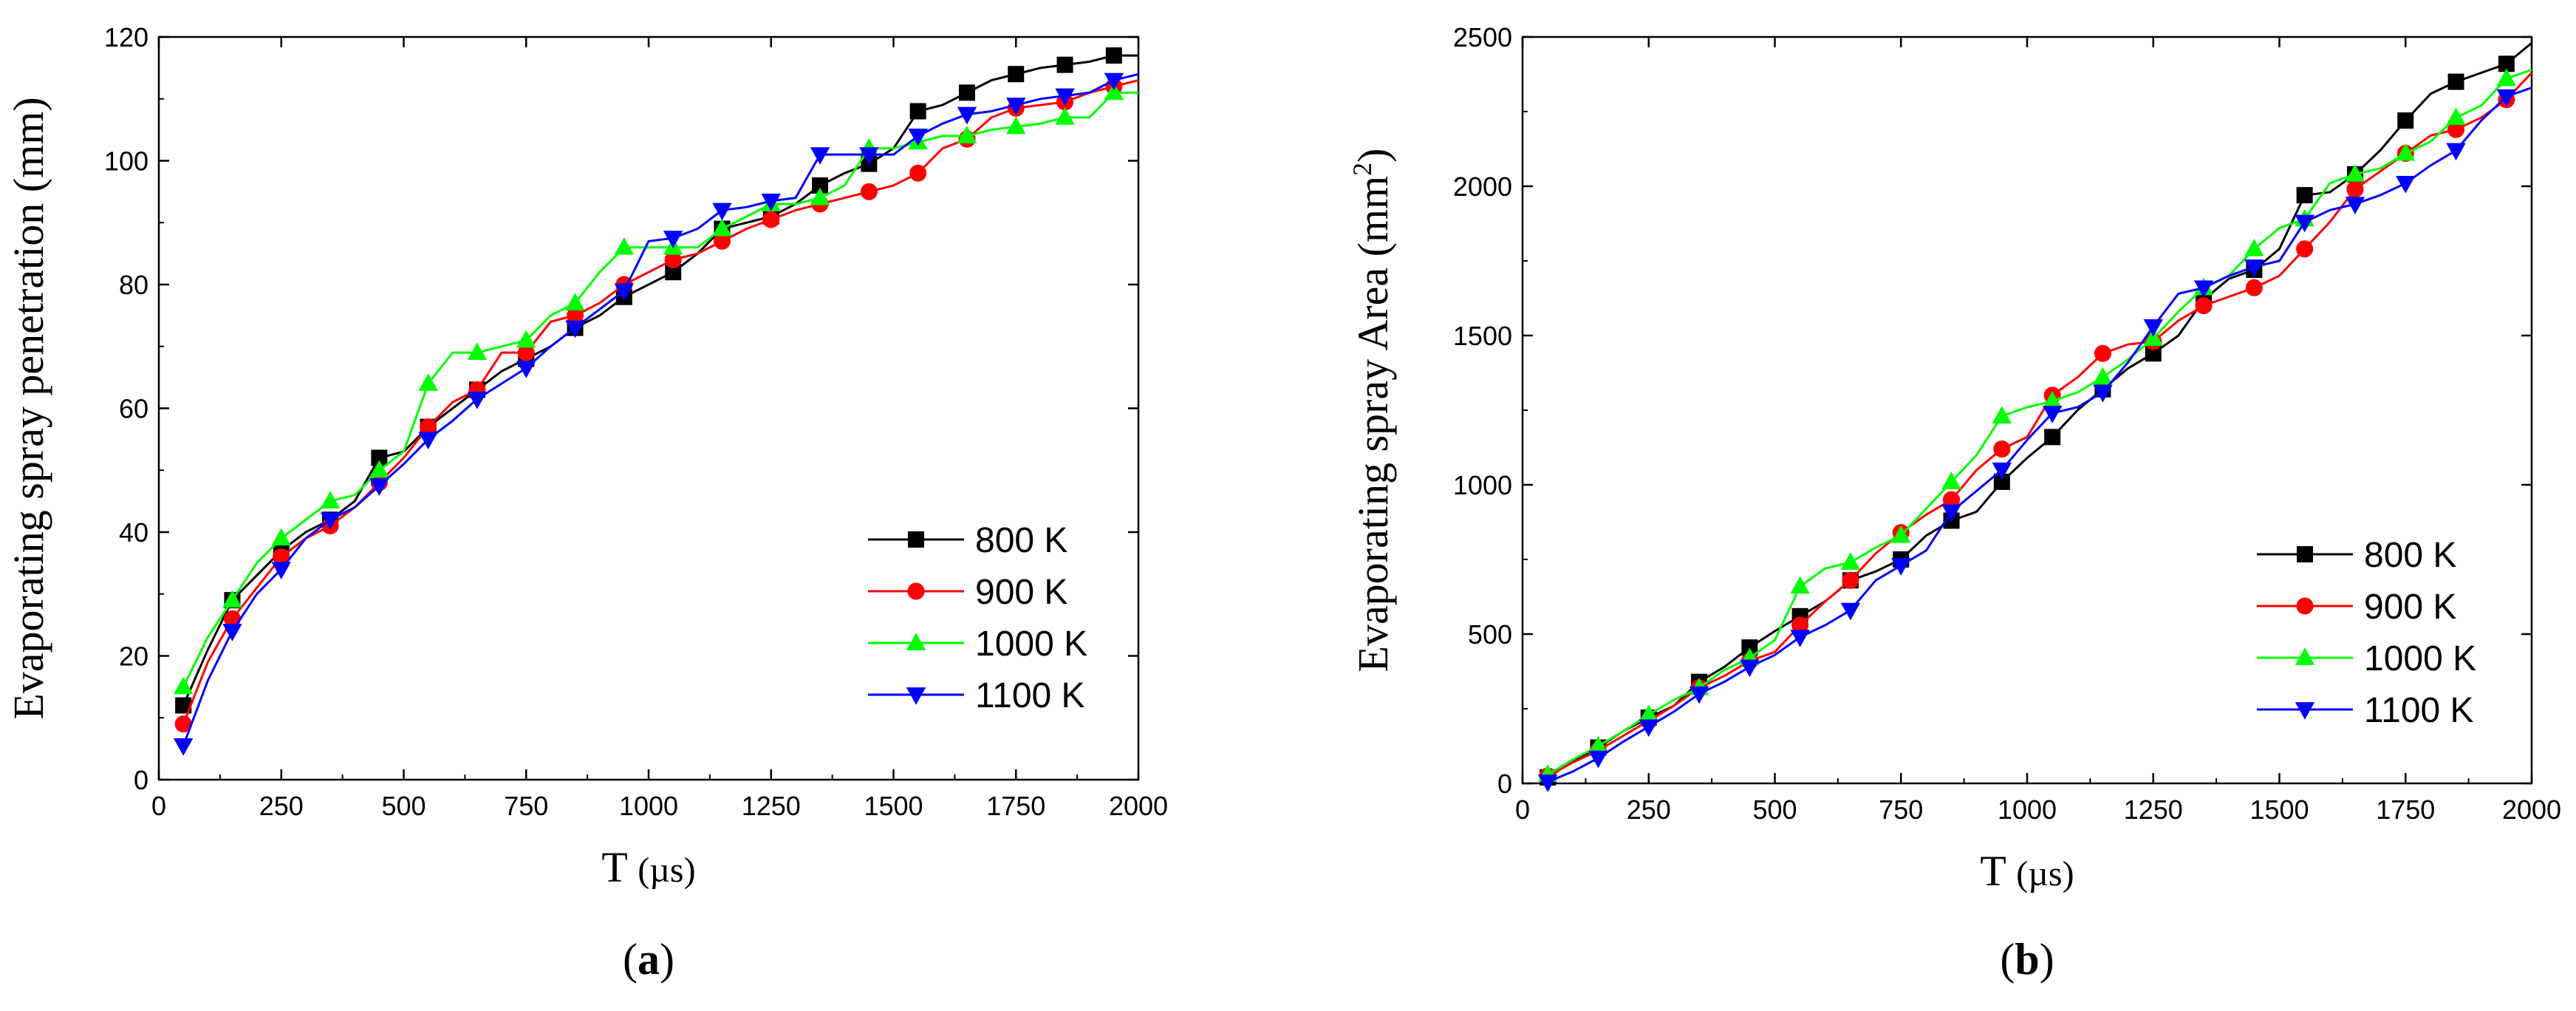 Image resolution: width=2576 pixels, height=1011 pixels. What do you see at coordinates (894, 806) in the screenshot?
I see `x-tick-label: 1500` at bounding box center [894, 806].